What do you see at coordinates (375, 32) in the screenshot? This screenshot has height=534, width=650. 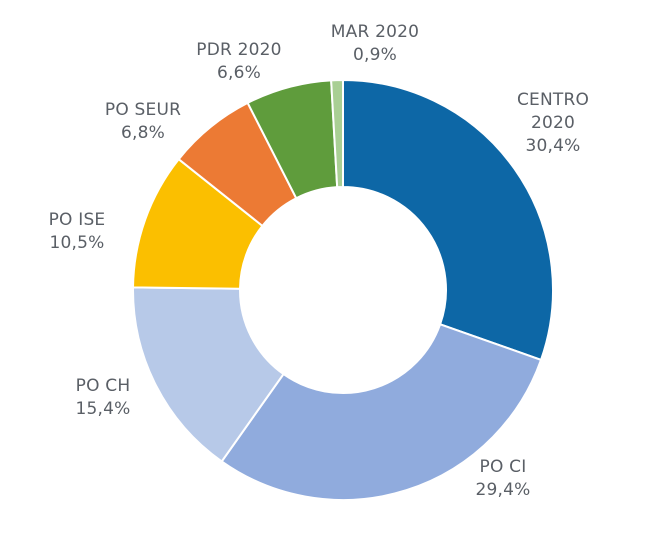 I see `slice-name-label: MAR 2020` at bounding box center [375, 32].